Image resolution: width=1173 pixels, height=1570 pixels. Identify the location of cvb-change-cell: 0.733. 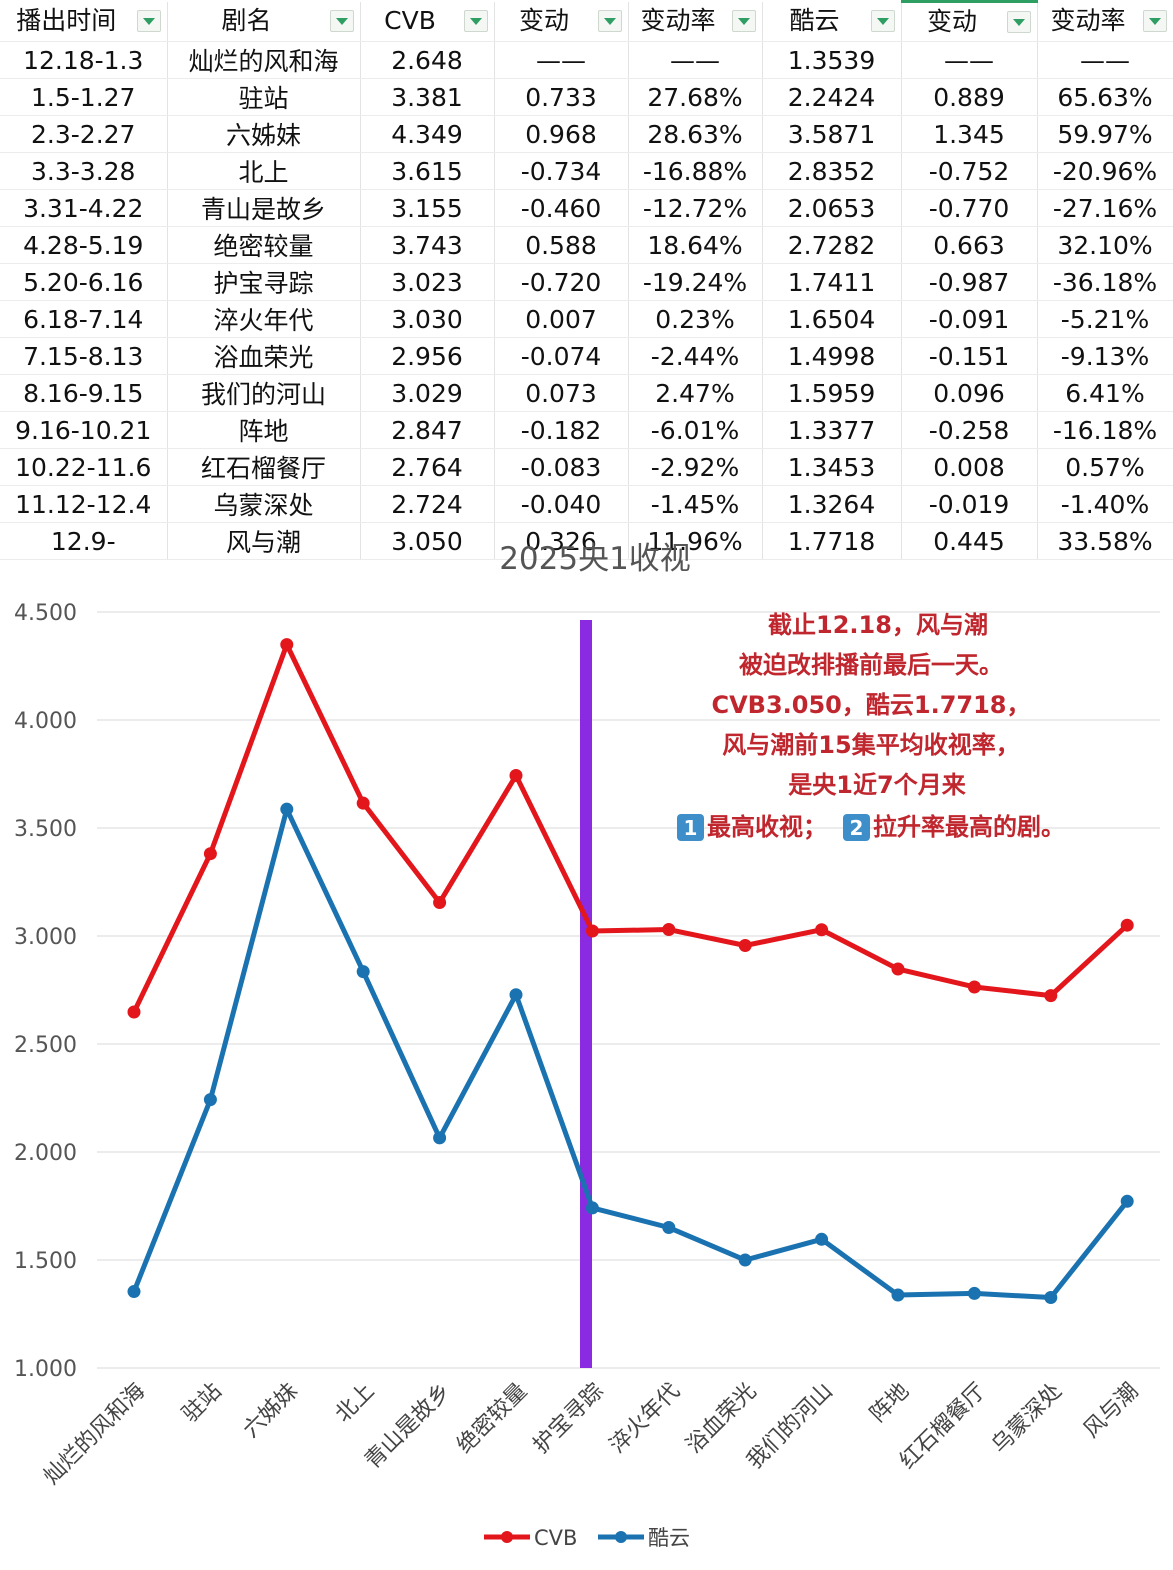
(561, 97).